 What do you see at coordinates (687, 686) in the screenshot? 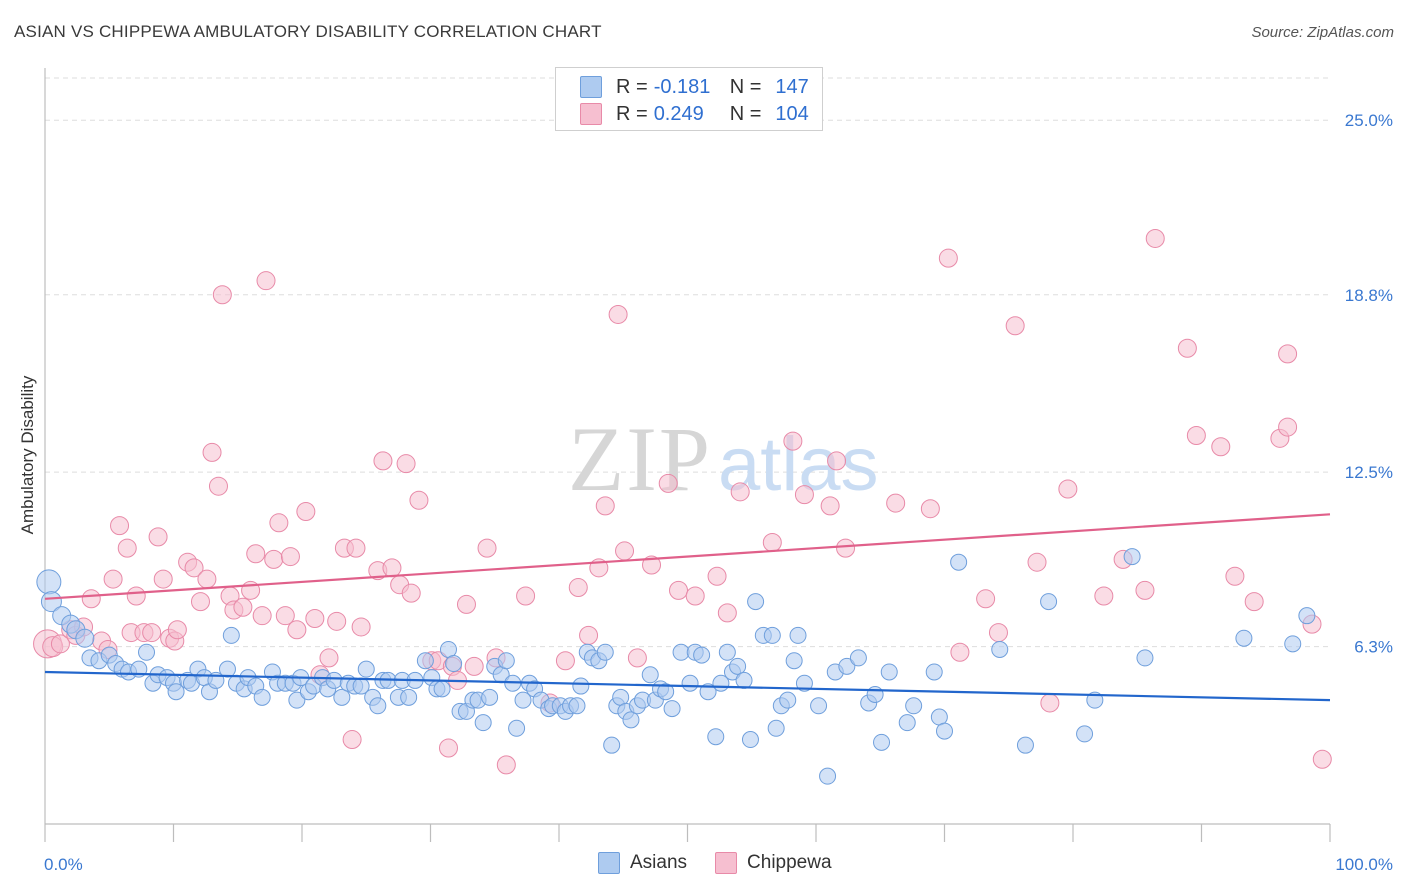
I see `asian-trend-line` at bounding box center [687, 686].